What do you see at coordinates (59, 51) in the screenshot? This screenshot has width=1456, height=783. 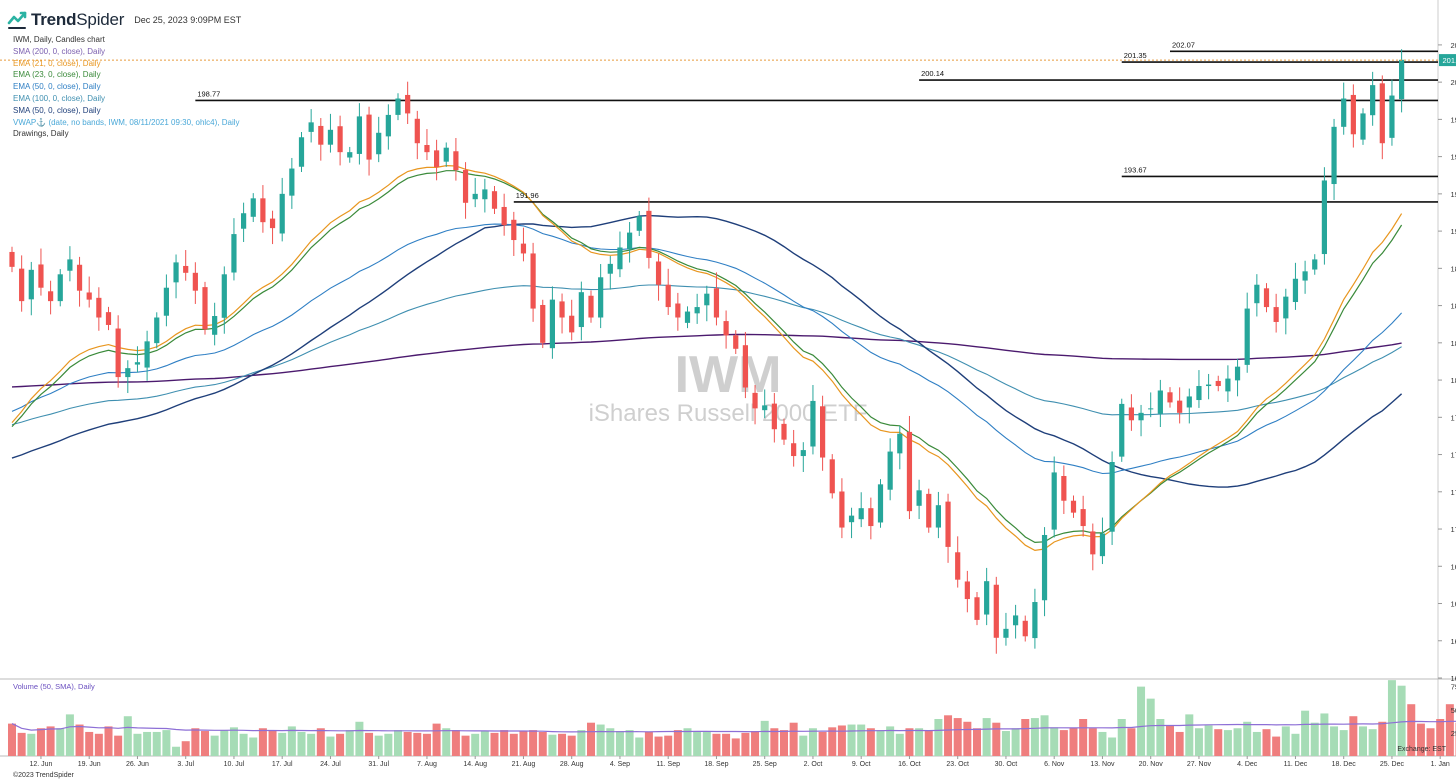 I see `study-label: SMA (200, 0, close), Daily` at bounding box center [59, 51].